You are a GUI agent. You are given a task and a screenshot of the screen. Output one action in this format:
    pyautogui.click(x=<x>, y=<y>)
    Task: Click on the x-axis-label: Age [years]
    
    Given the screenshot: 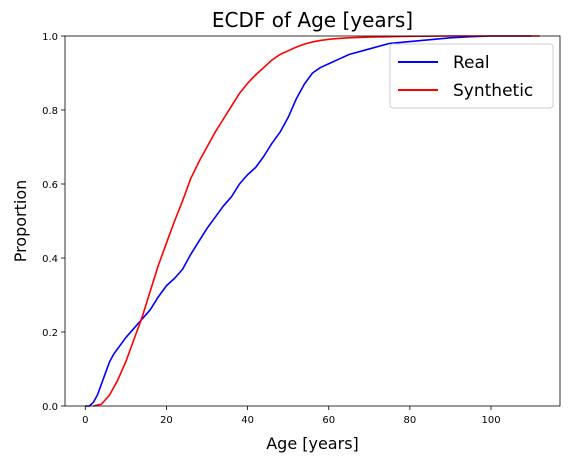 What is the action you would take?
    pyautogui.click(x=312, y=443)
    